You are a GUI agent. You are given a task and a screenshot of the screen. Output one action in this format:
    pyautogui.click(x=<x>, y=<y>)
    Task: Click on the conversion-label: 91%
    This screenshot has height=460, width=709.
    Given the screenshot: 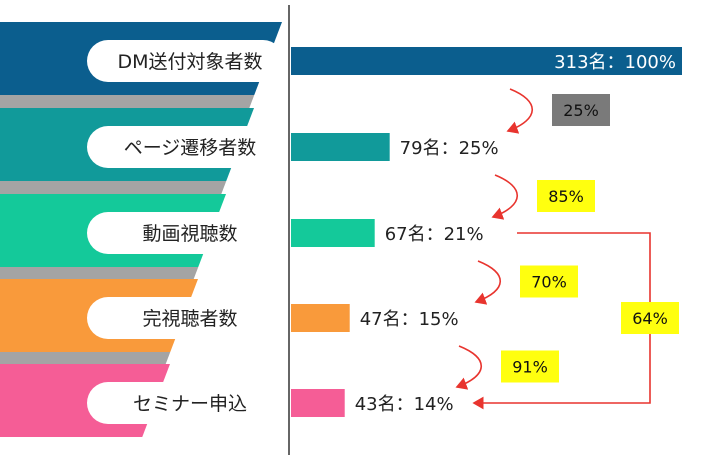 What is the action you would take?
    pyautogui.click(x=530, y=367)
    